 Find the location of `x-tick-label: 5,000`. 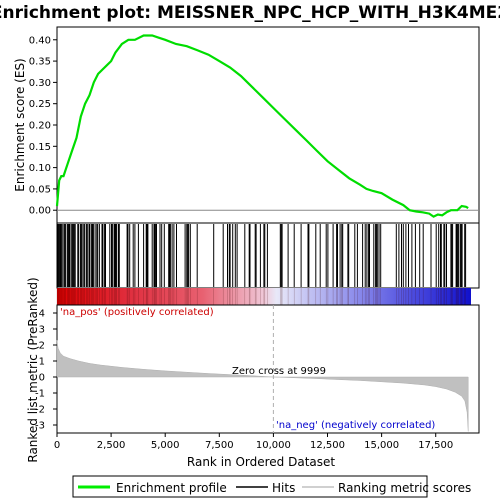

x-tick-label: 5,000 is located at coordinates (165, 445).